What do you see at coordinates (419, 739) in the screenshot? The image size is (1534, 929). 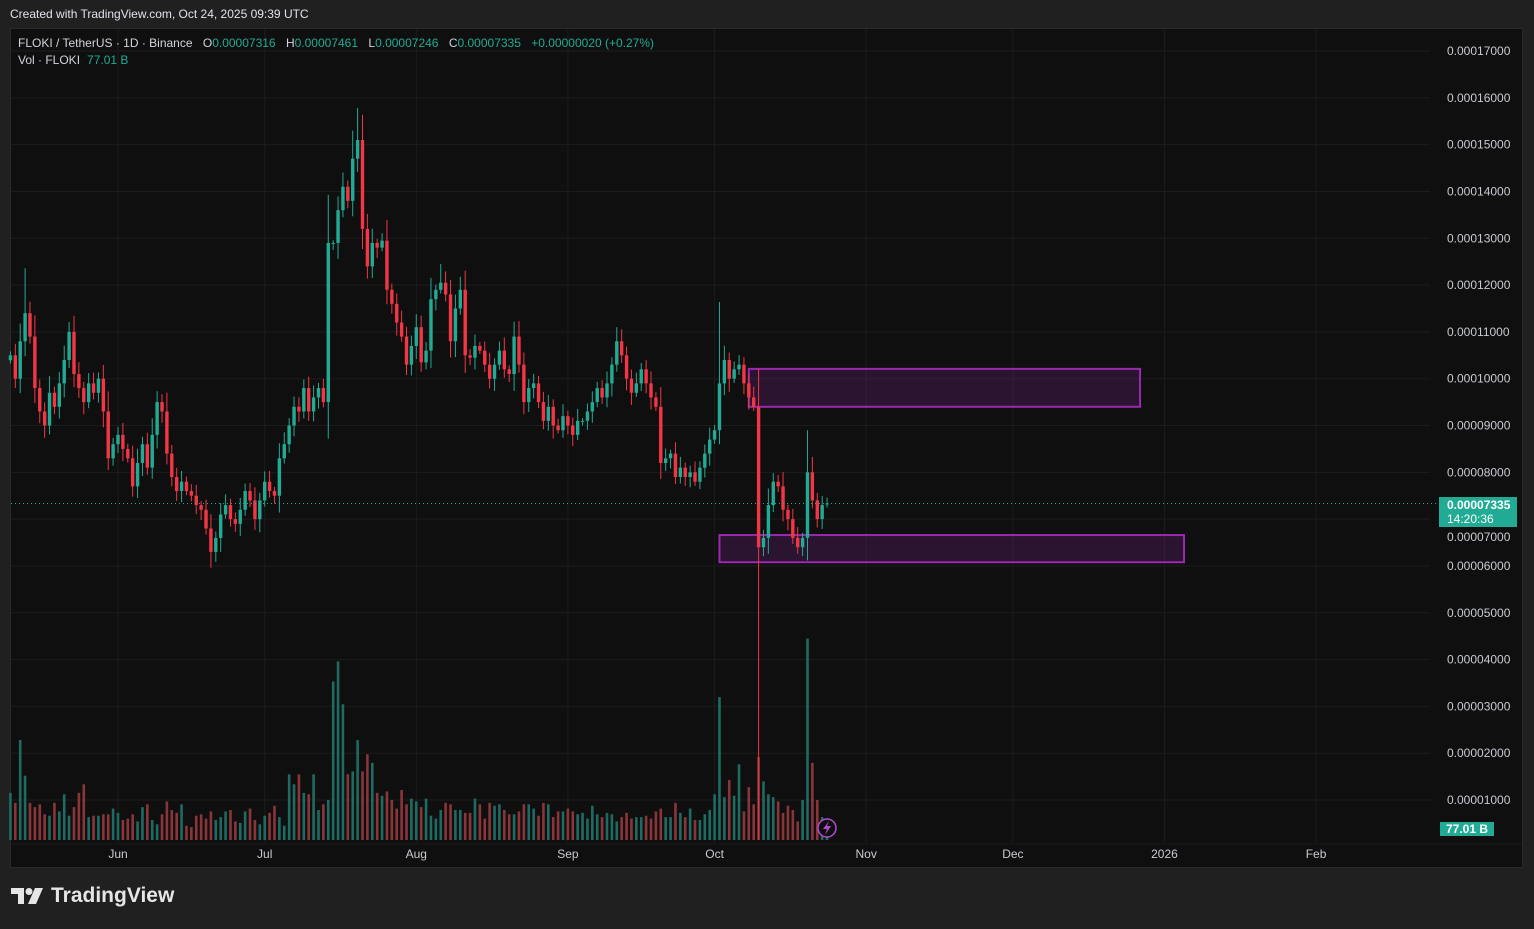 I see `volume-bars` at bounding box center [419, 739].